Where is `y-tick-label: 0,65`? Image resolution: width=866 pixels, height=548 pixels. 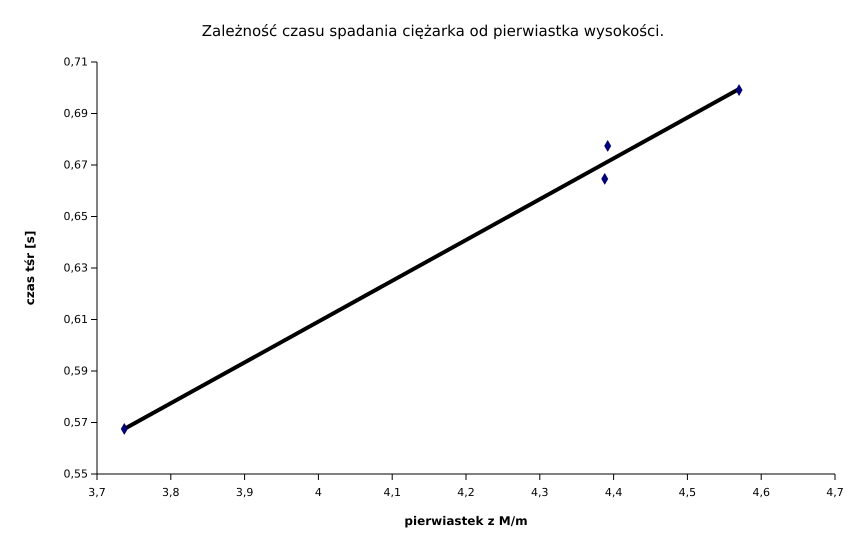
y-tick-label: 0,65 is located at coordinates (76, 217).